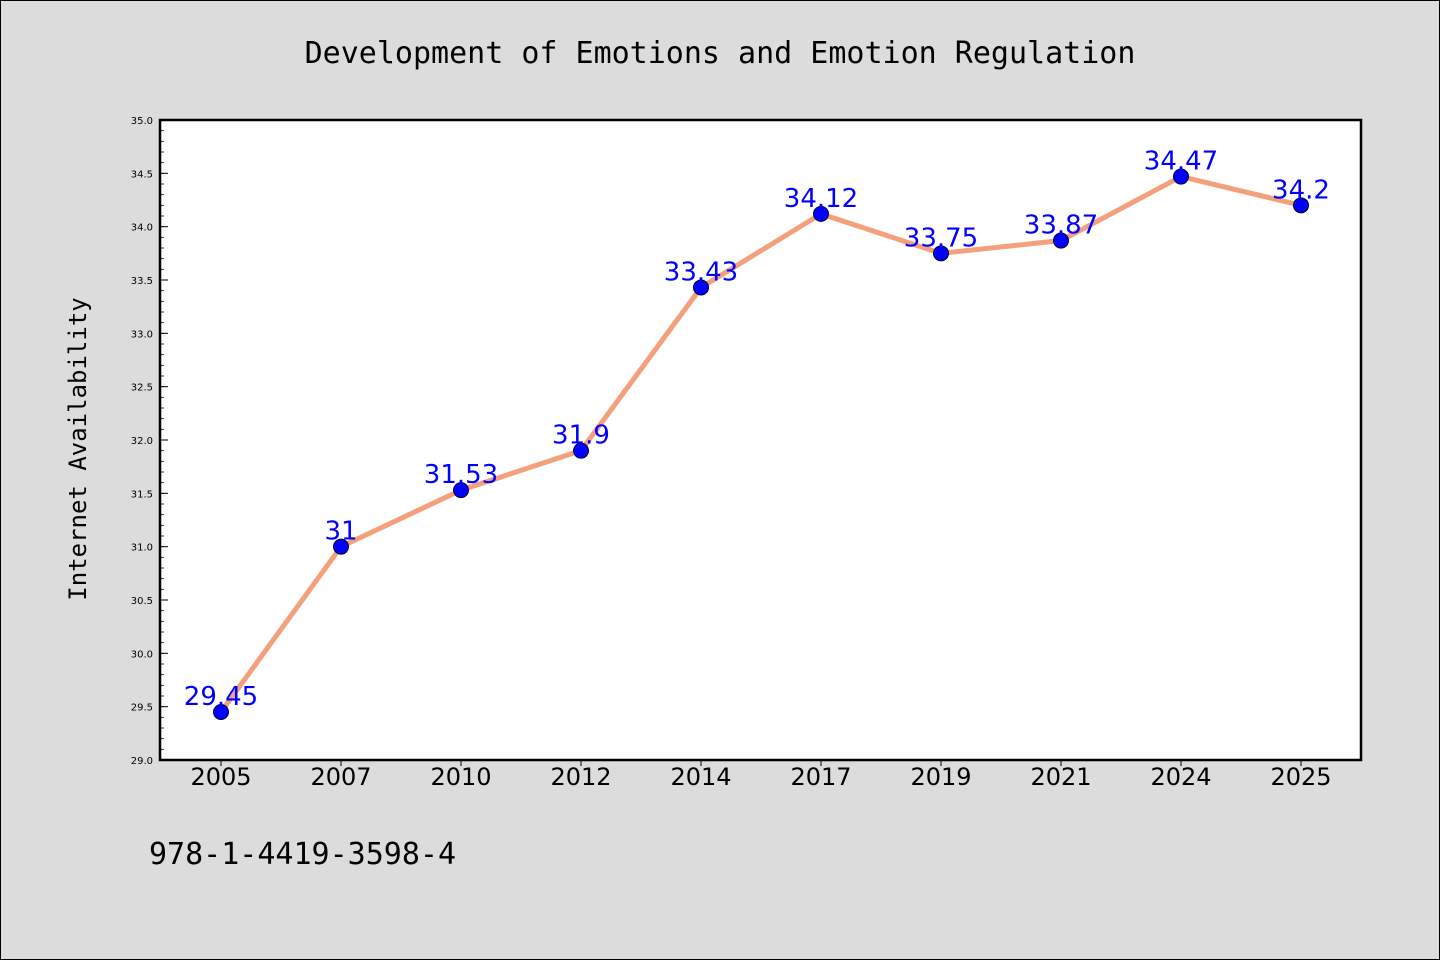 The height and width of the screenshot is (960, 1440). I want to click on x-tick-label: 2014, so click(700, 777).